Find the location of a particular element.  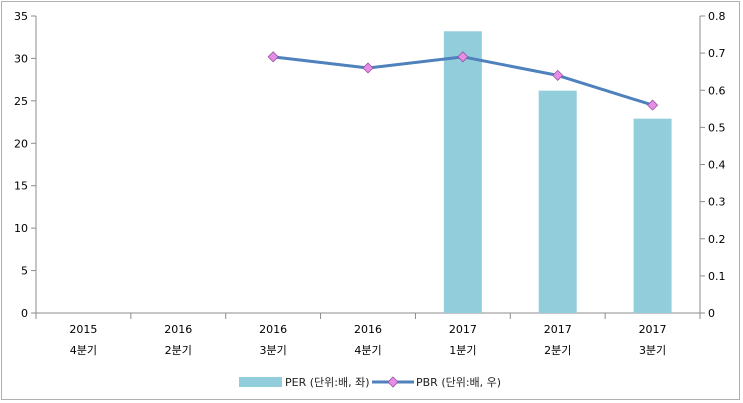

y-left-tick-label: 5 is located at coordinates (24, 271).